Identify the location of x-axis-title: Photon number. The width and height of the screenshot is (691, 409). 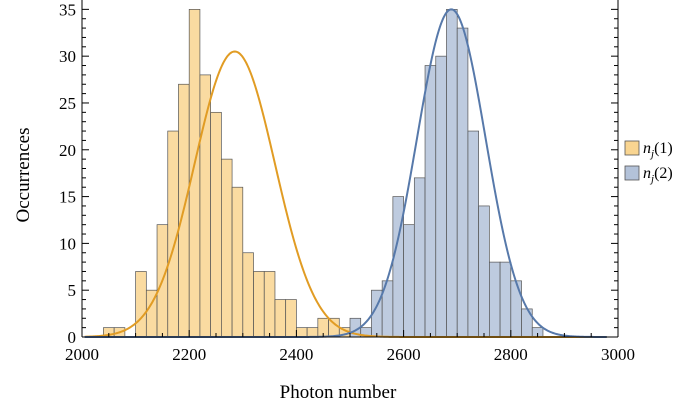
(338, 392).